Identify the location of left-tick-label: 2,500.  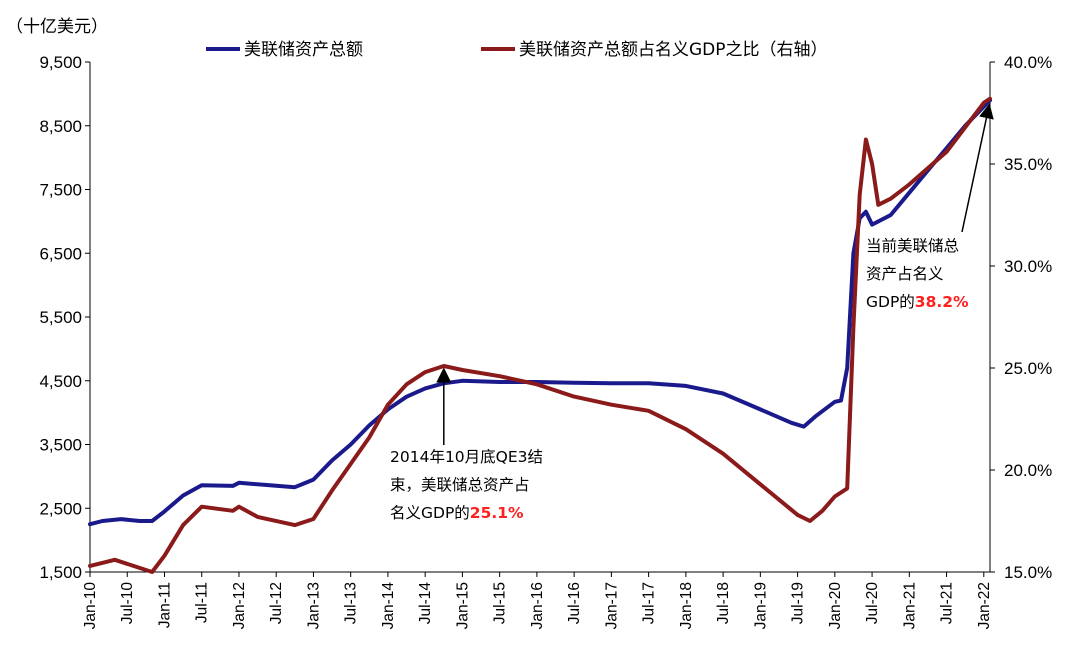
(60, 508).